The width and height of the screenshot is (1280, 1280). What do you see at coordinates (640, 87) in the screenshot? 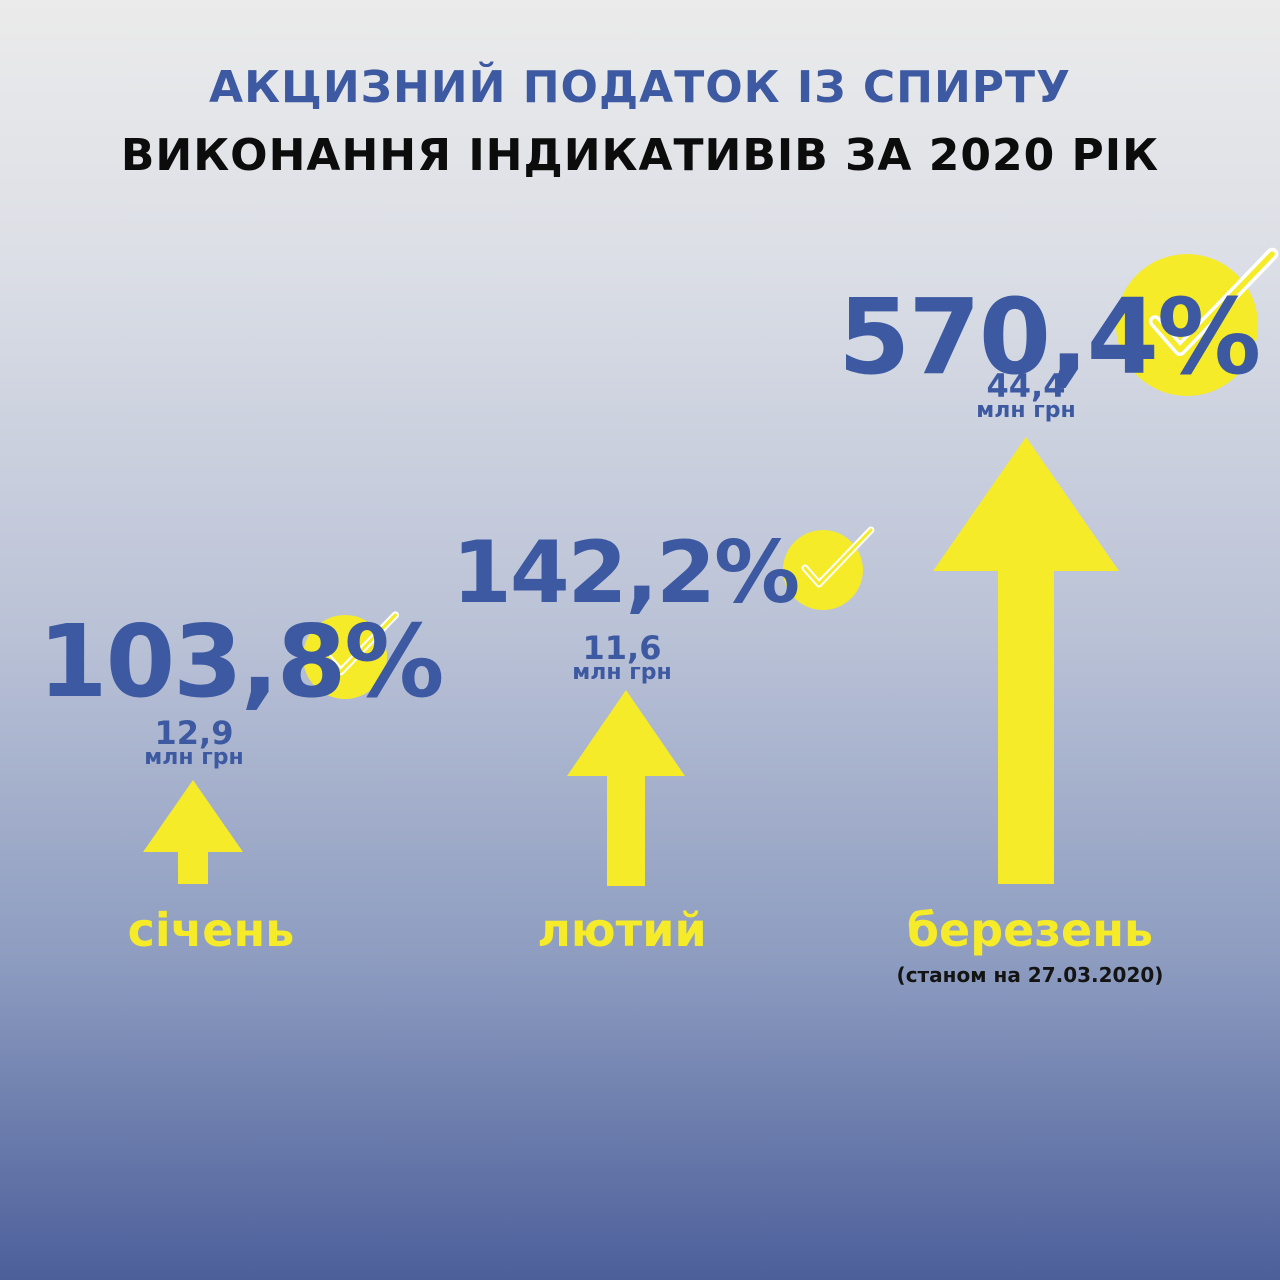
I see `chart-title: АКЦИЗНИЙ ПОДАТОК ІЗ СПИРТУ` at bounding box center [640, 87].